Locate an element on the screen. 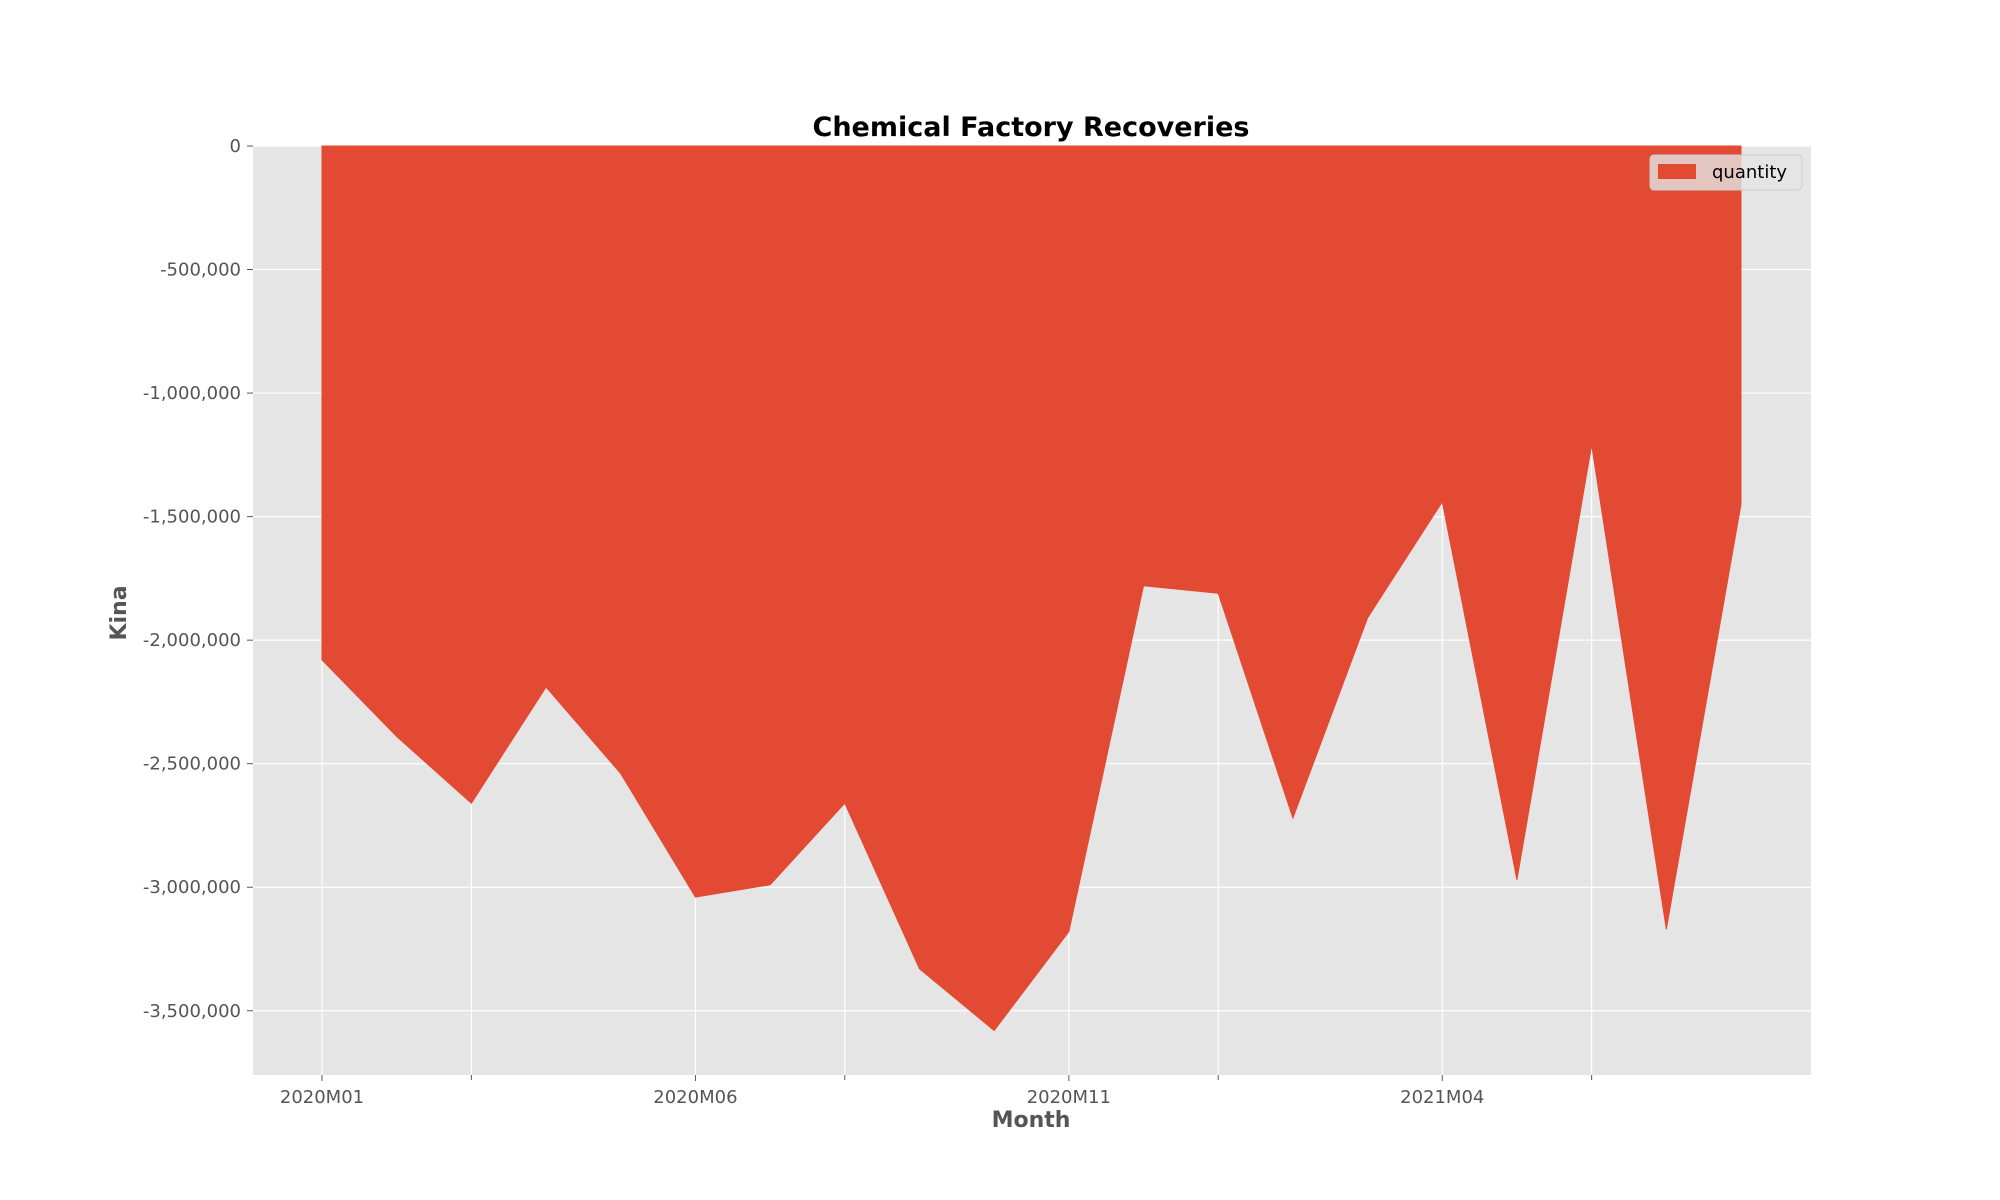  x-tick-label: 2021M04 is located at coordinates (1442, 1097).